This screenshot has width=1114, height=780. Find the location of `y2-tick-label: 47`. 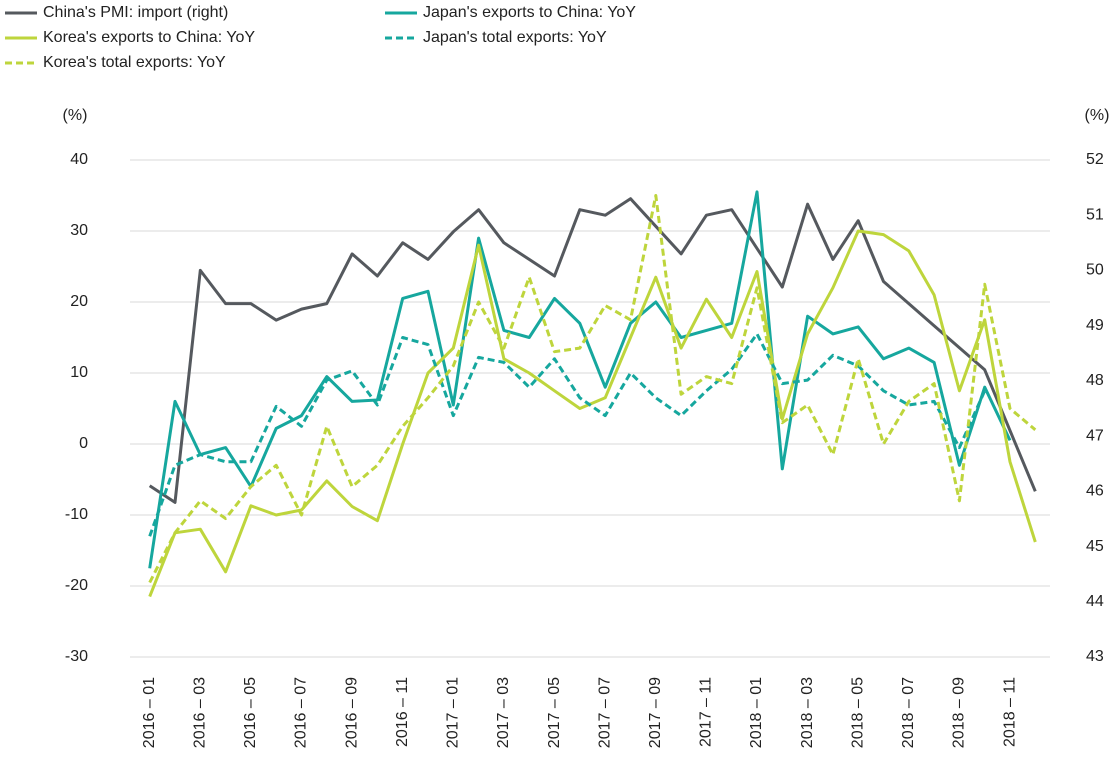

y2-tick-label: 47 is located at coordinates (1095, 435).